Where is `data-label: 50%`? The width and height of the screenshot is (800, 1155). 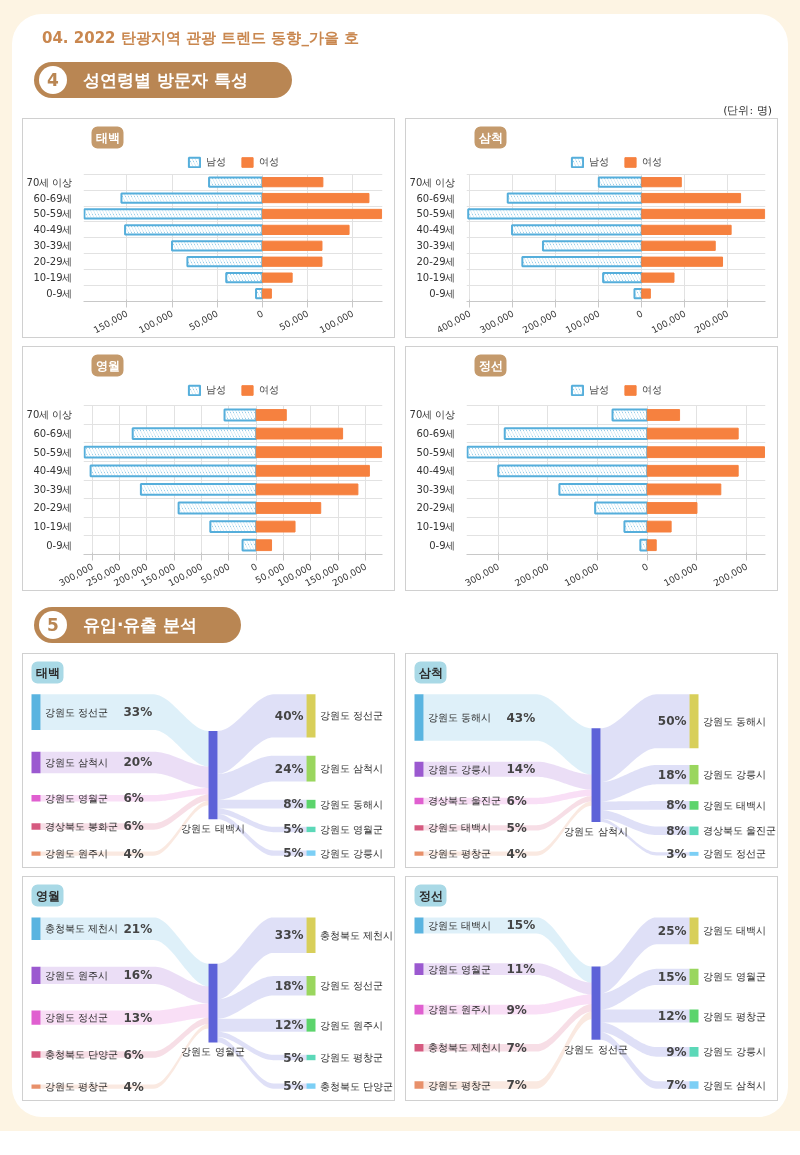
data-label: 50% is located at coordinates (672, 721).